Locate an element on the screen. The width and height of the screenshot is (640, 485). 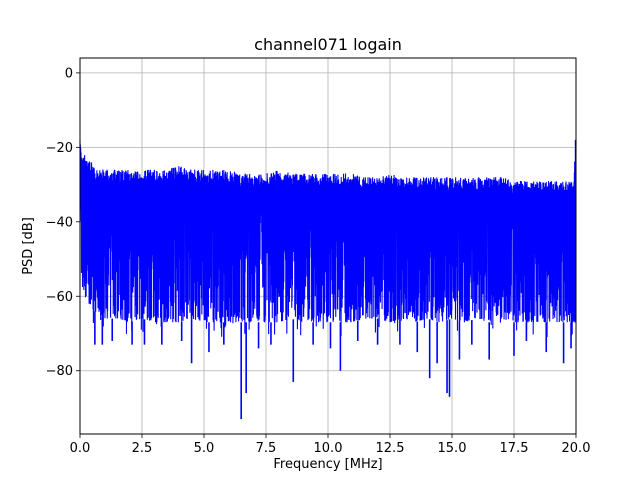
y-axis: 0 −20 −40 −60 −80 is located at coordinates (63, 222).